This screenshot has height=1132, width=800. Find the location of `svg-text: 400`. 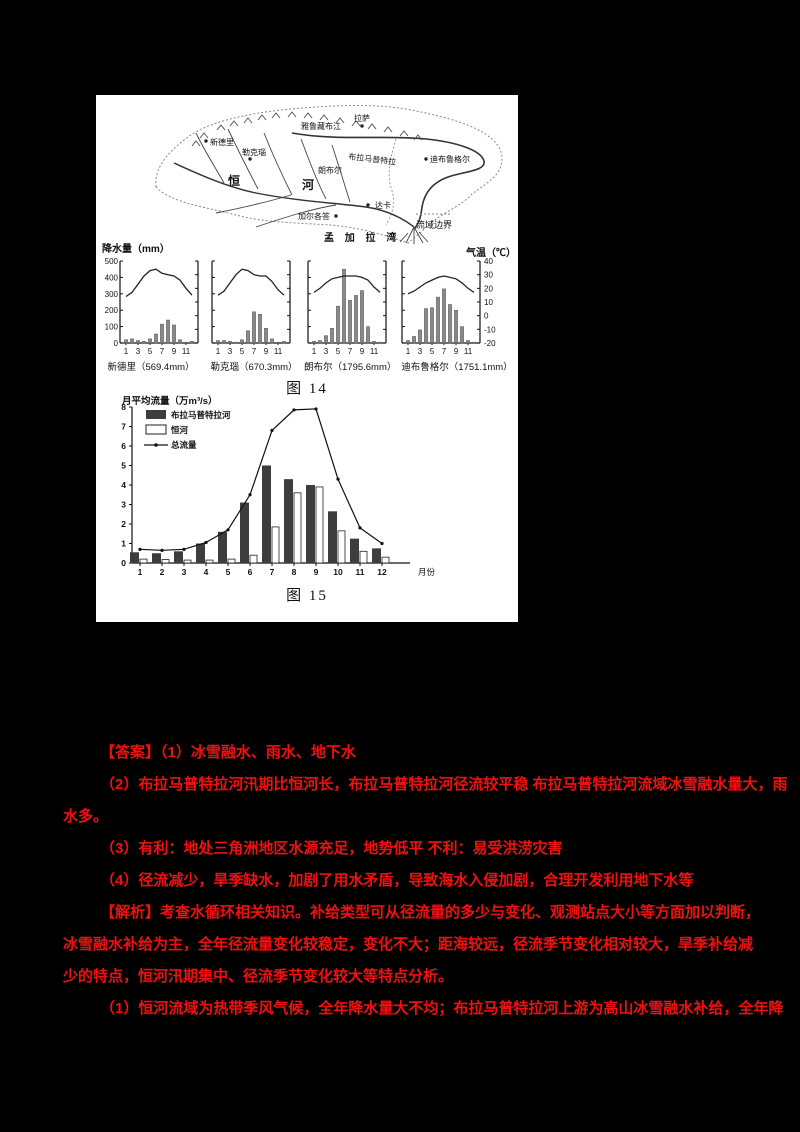

svg-text: 400 is located at coordinates (112, 277).